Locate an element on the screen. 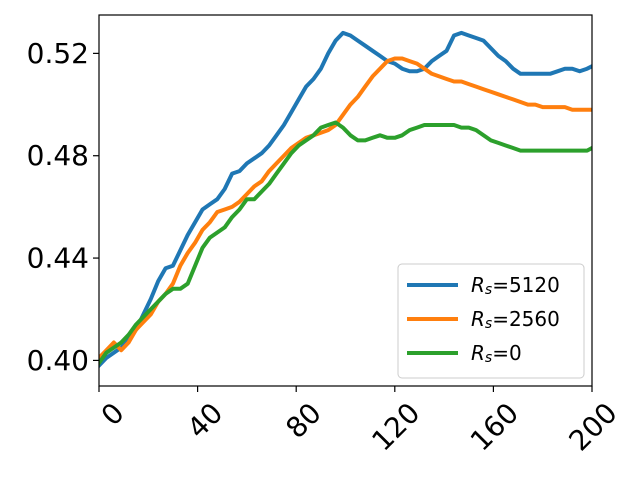 This screenshot has width=640, height=480. legend-label: Rs=5120 is located at coordinates (515, 285).